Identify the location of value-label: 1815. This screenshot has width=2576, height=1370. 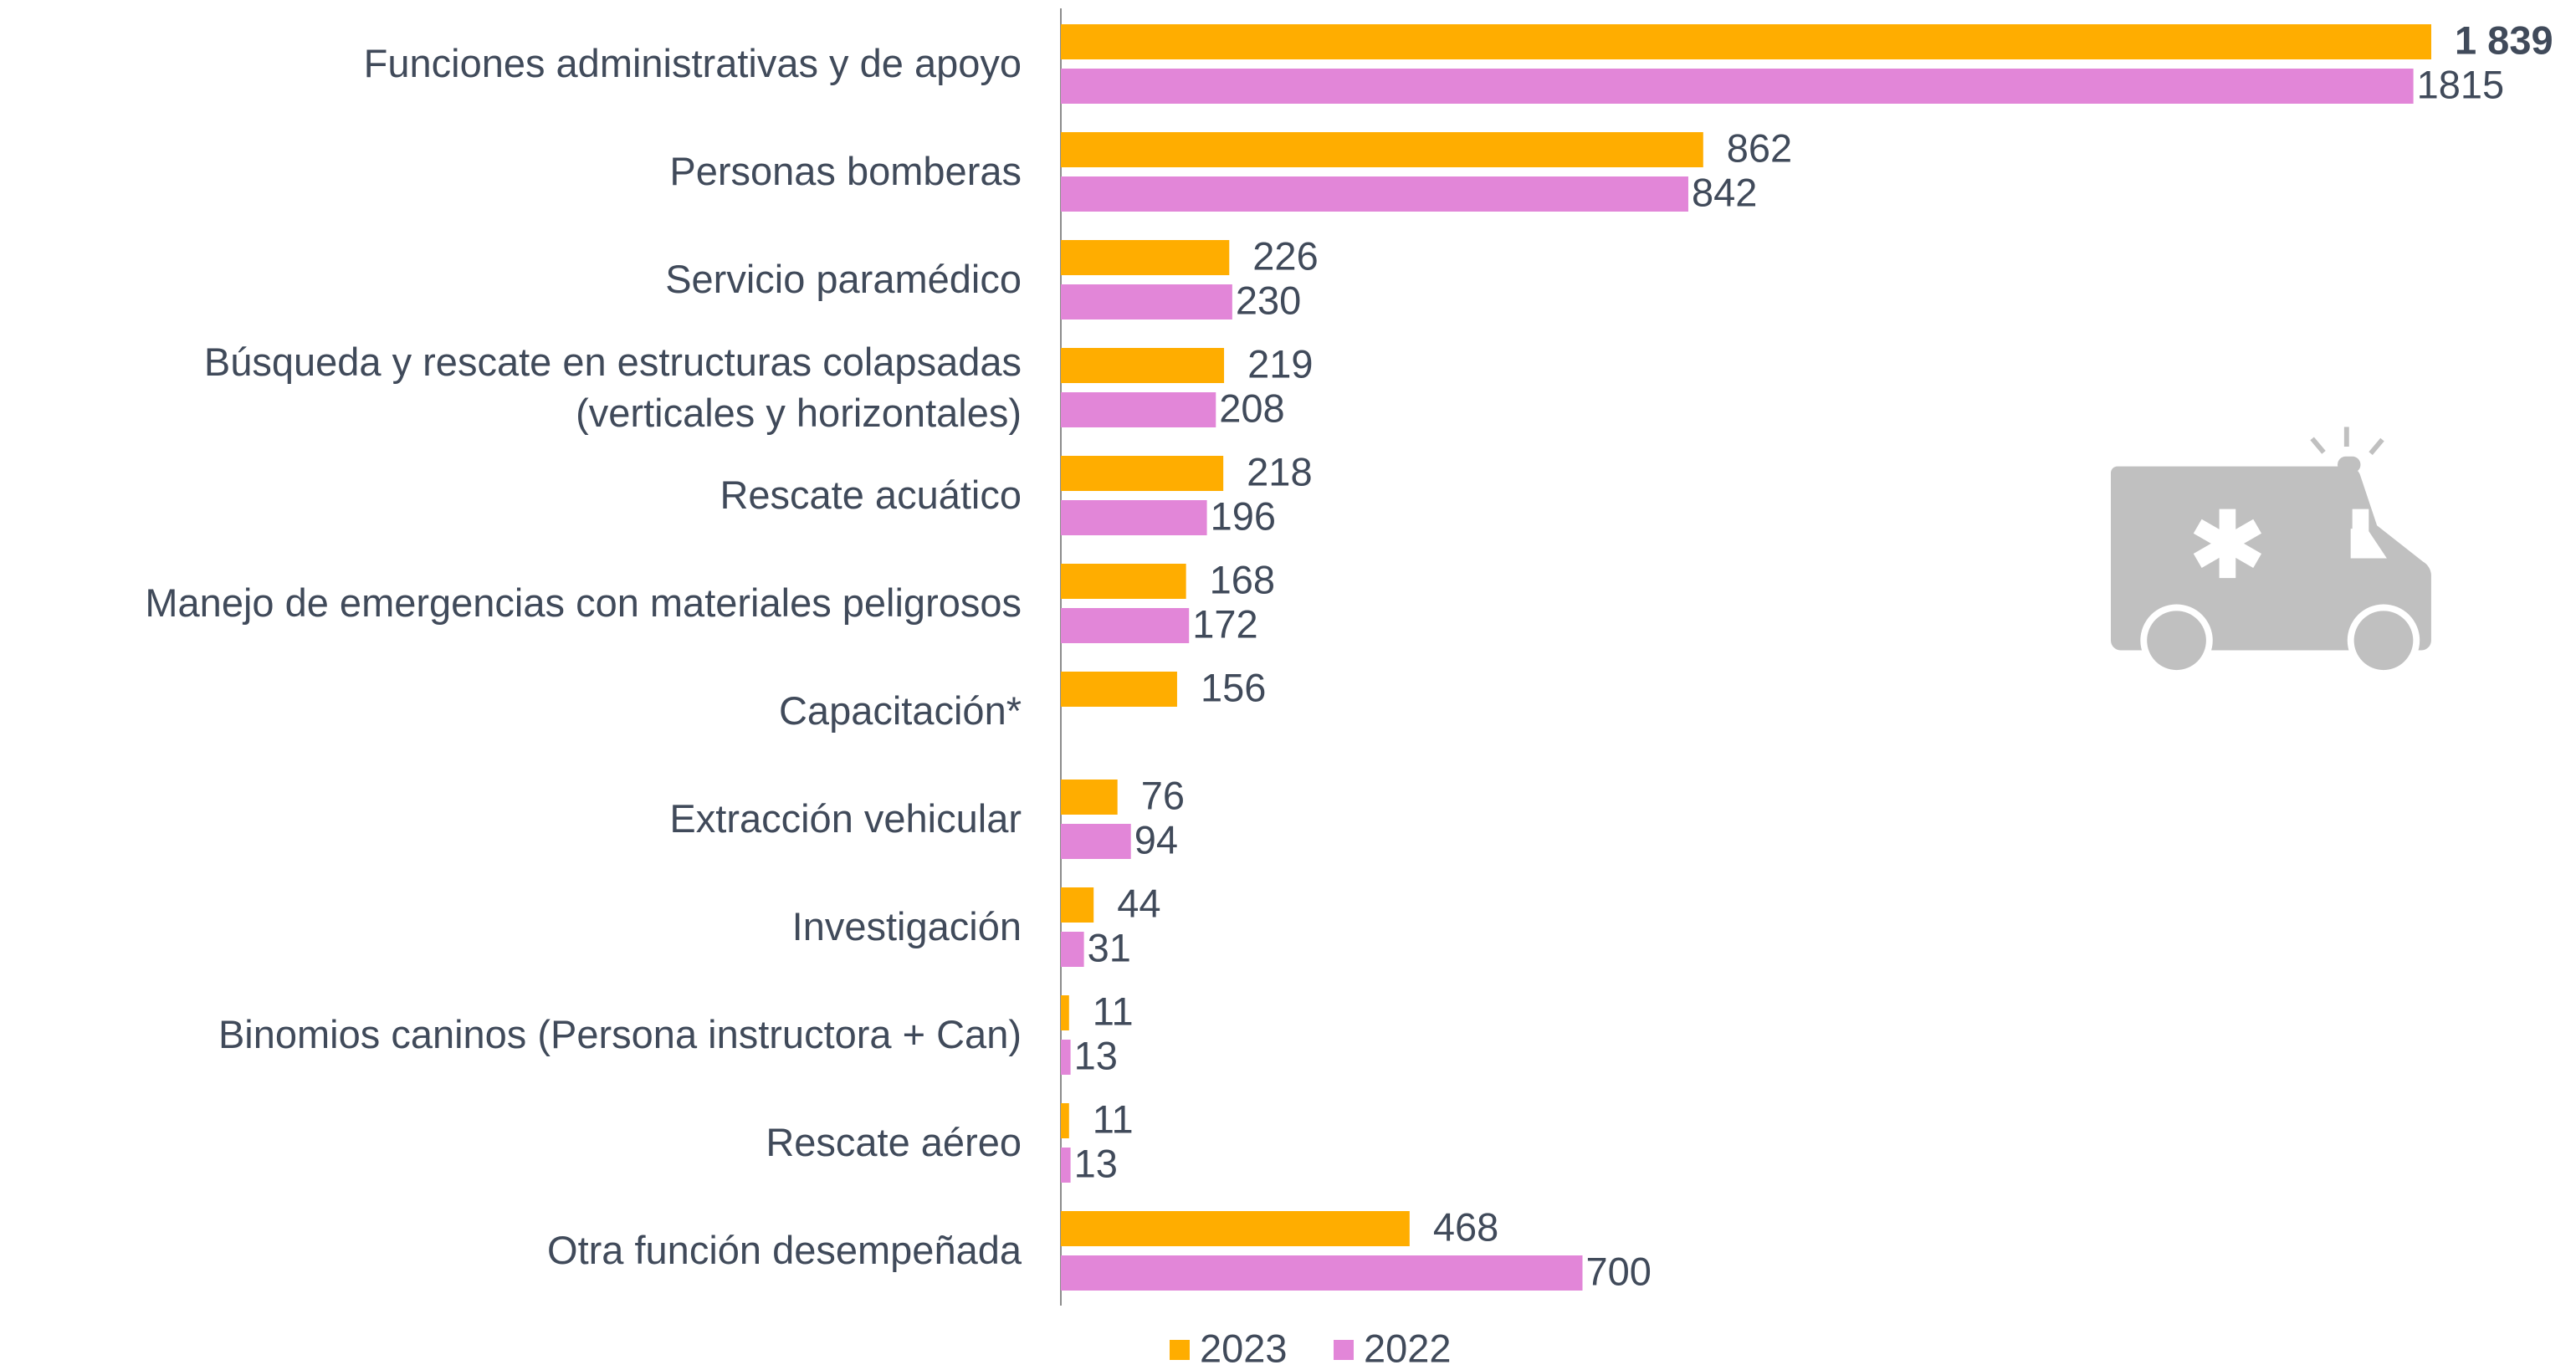
(2461, 84).